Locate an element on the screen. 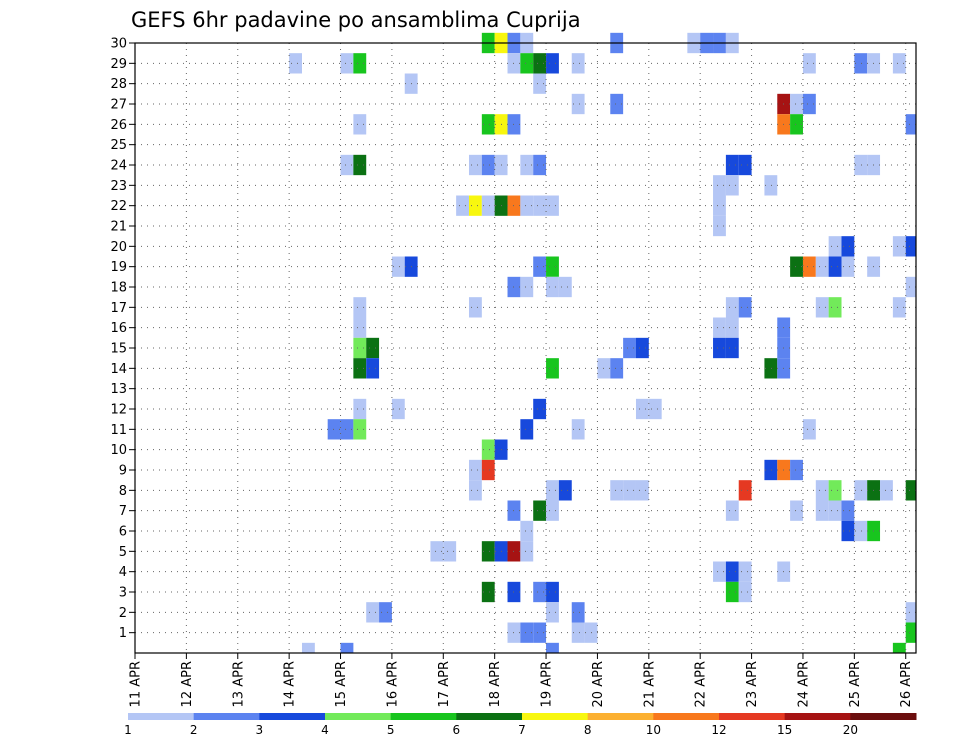 This screenshot has height=742, width=960. x-tick-label: 23 APR is located at coordinates (752, 684).